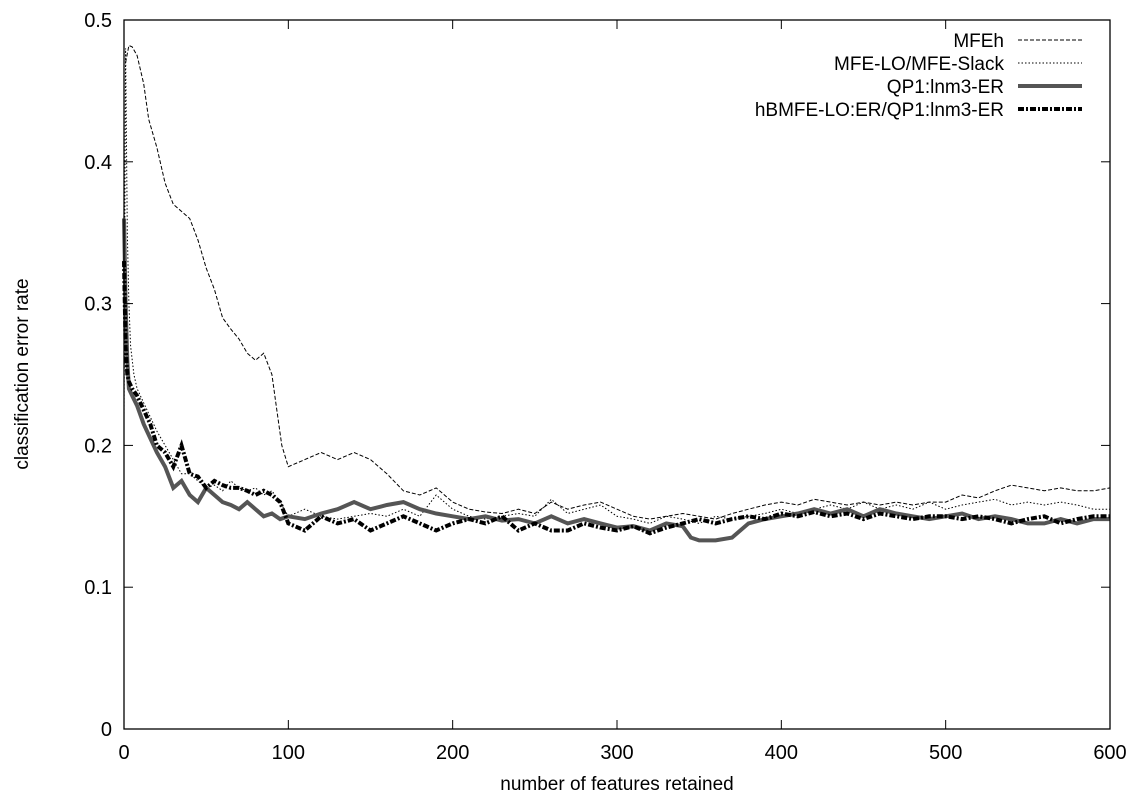  Describe the element at coordinates (98, 163) in the screenshot. I see `y-tick-label: 0.4` at that location.